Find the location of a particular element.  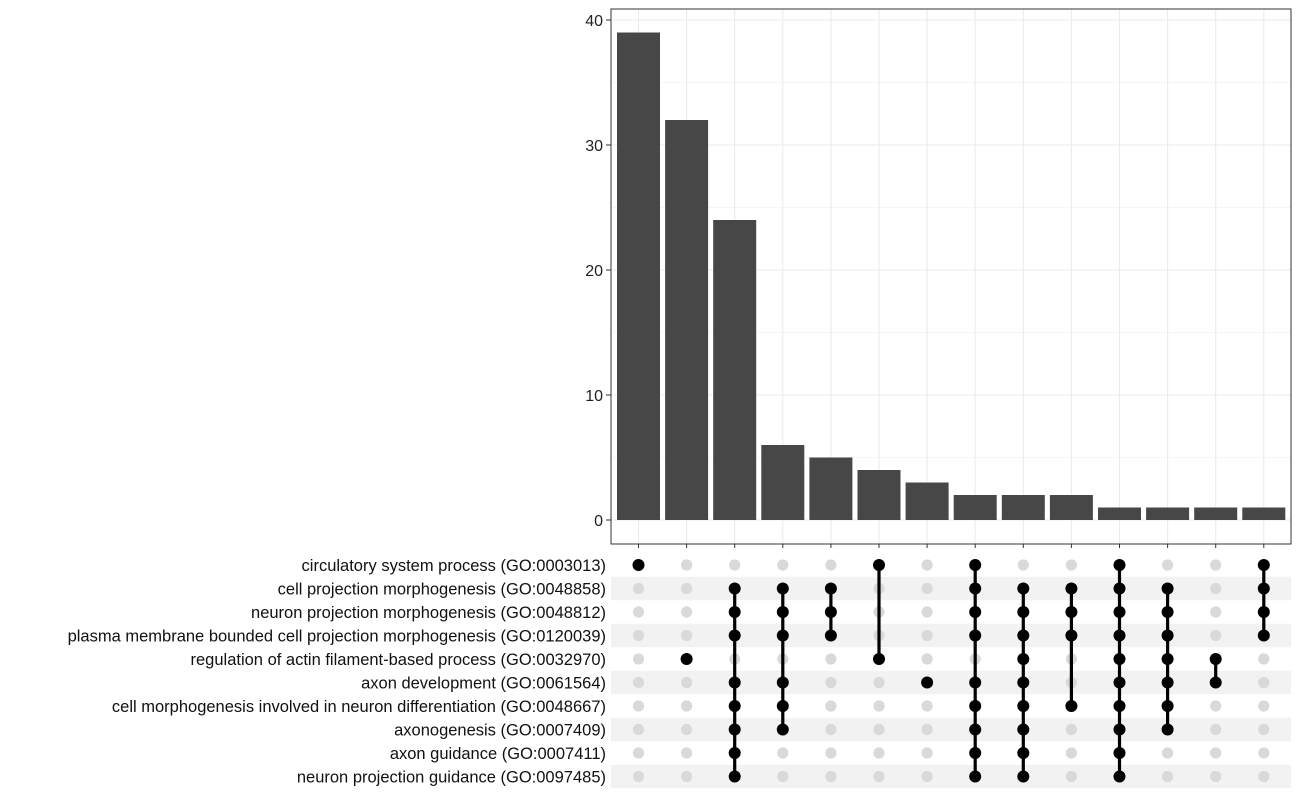

set-label: axonogenesis (GO:0007409) is located at coordinates (500, 731).